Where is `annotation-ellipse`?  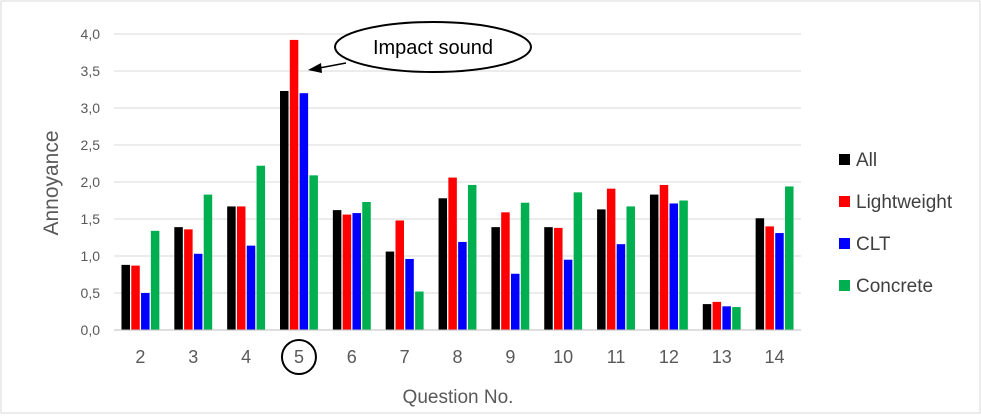 annotation-ellipse is located at coordinates (433, 47).